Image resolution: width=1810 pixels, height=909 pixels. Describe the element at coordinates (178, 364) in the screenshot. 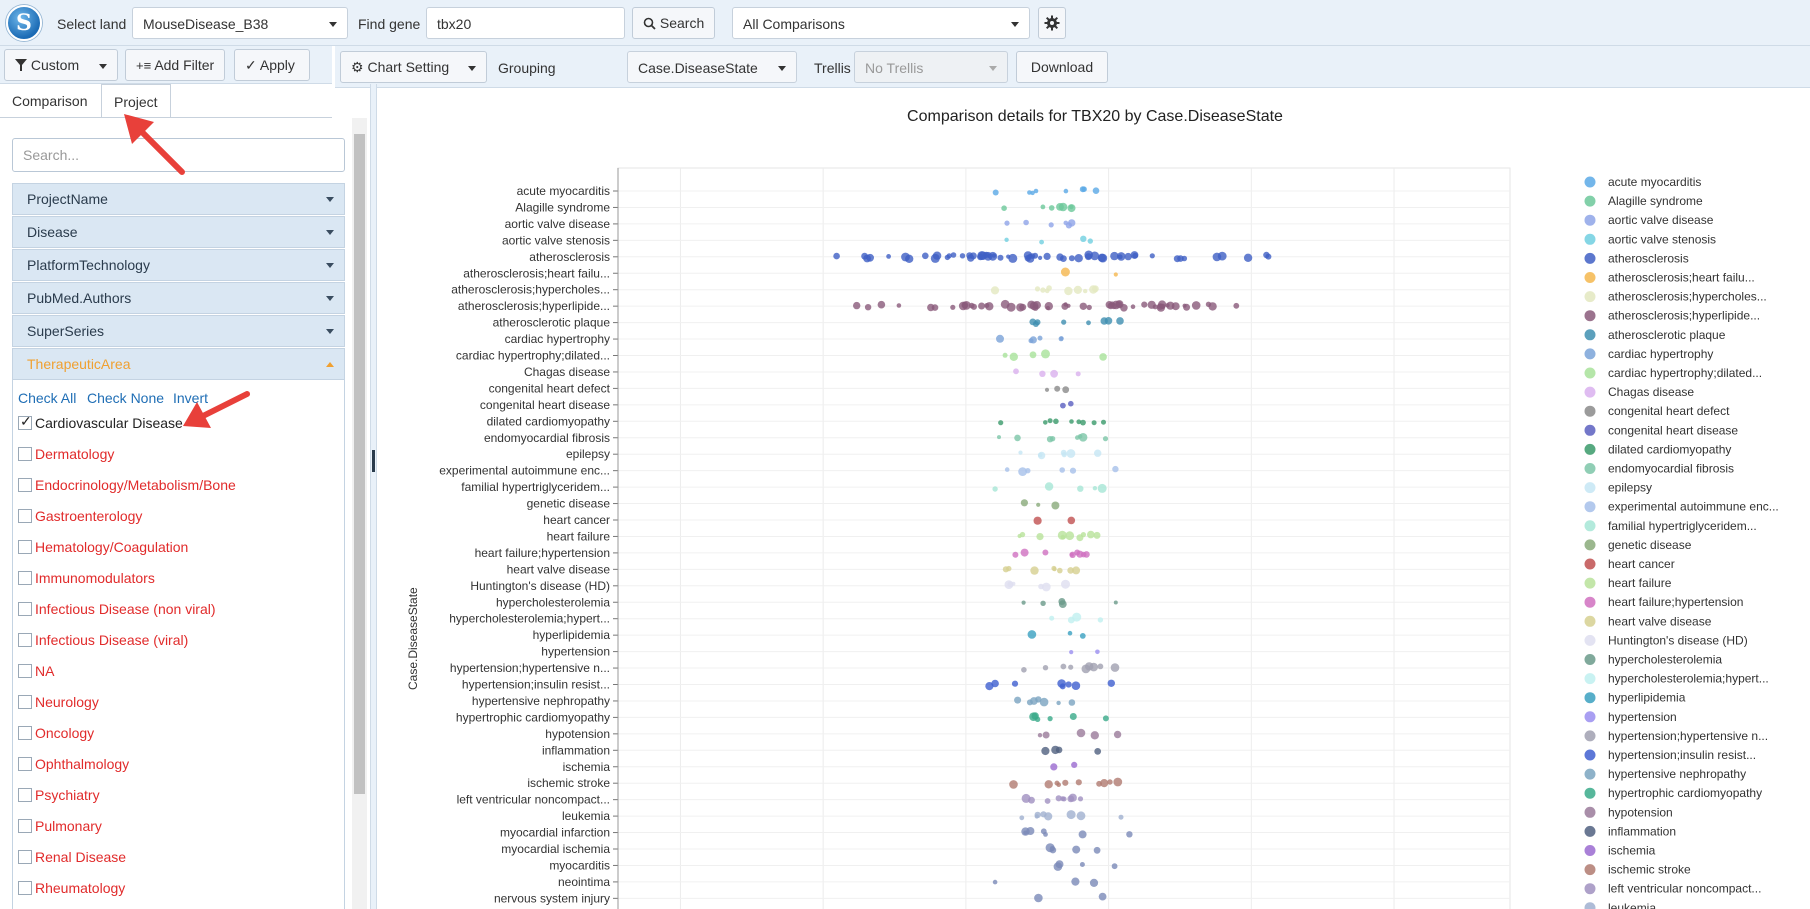

I see `facet-therapeuticarea: TherapeuticArea` at that location.